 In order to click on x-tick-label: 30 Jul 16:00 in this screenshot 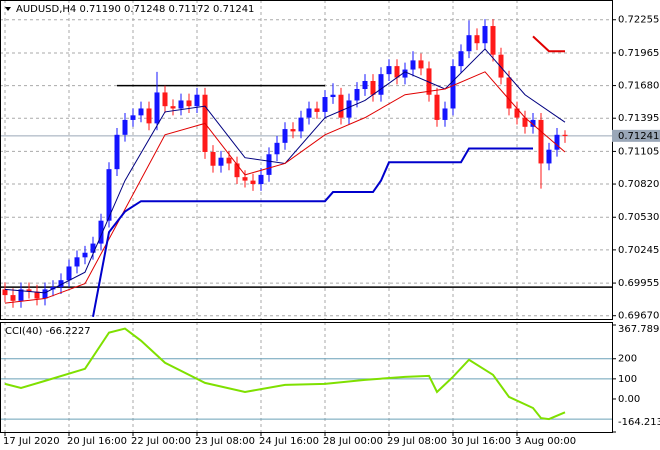, I will do `click(481, 441)`.